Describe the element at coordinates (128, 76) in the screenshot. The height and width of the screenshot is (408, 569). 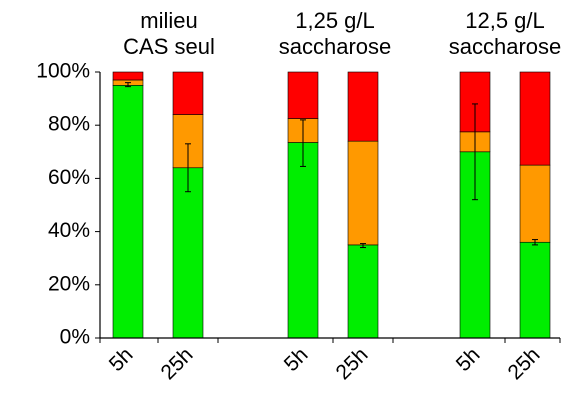
I see `bar-segment-cat0-series2` at that location.